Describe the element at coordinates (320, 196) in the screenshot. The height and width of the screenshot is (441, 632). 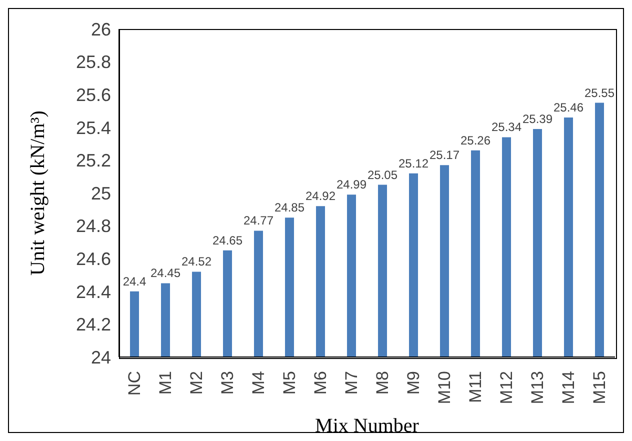
I see `data-label: 24.92` at that location.